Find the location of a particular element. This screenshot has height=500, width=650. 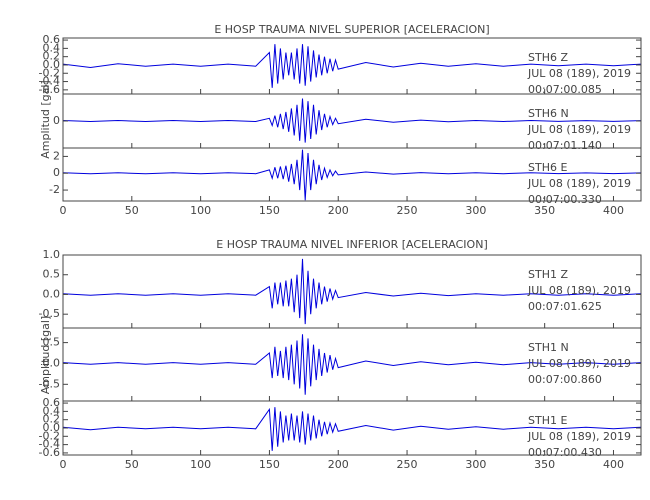

station-label: STH6 Z is located at coordinates (548, 57).